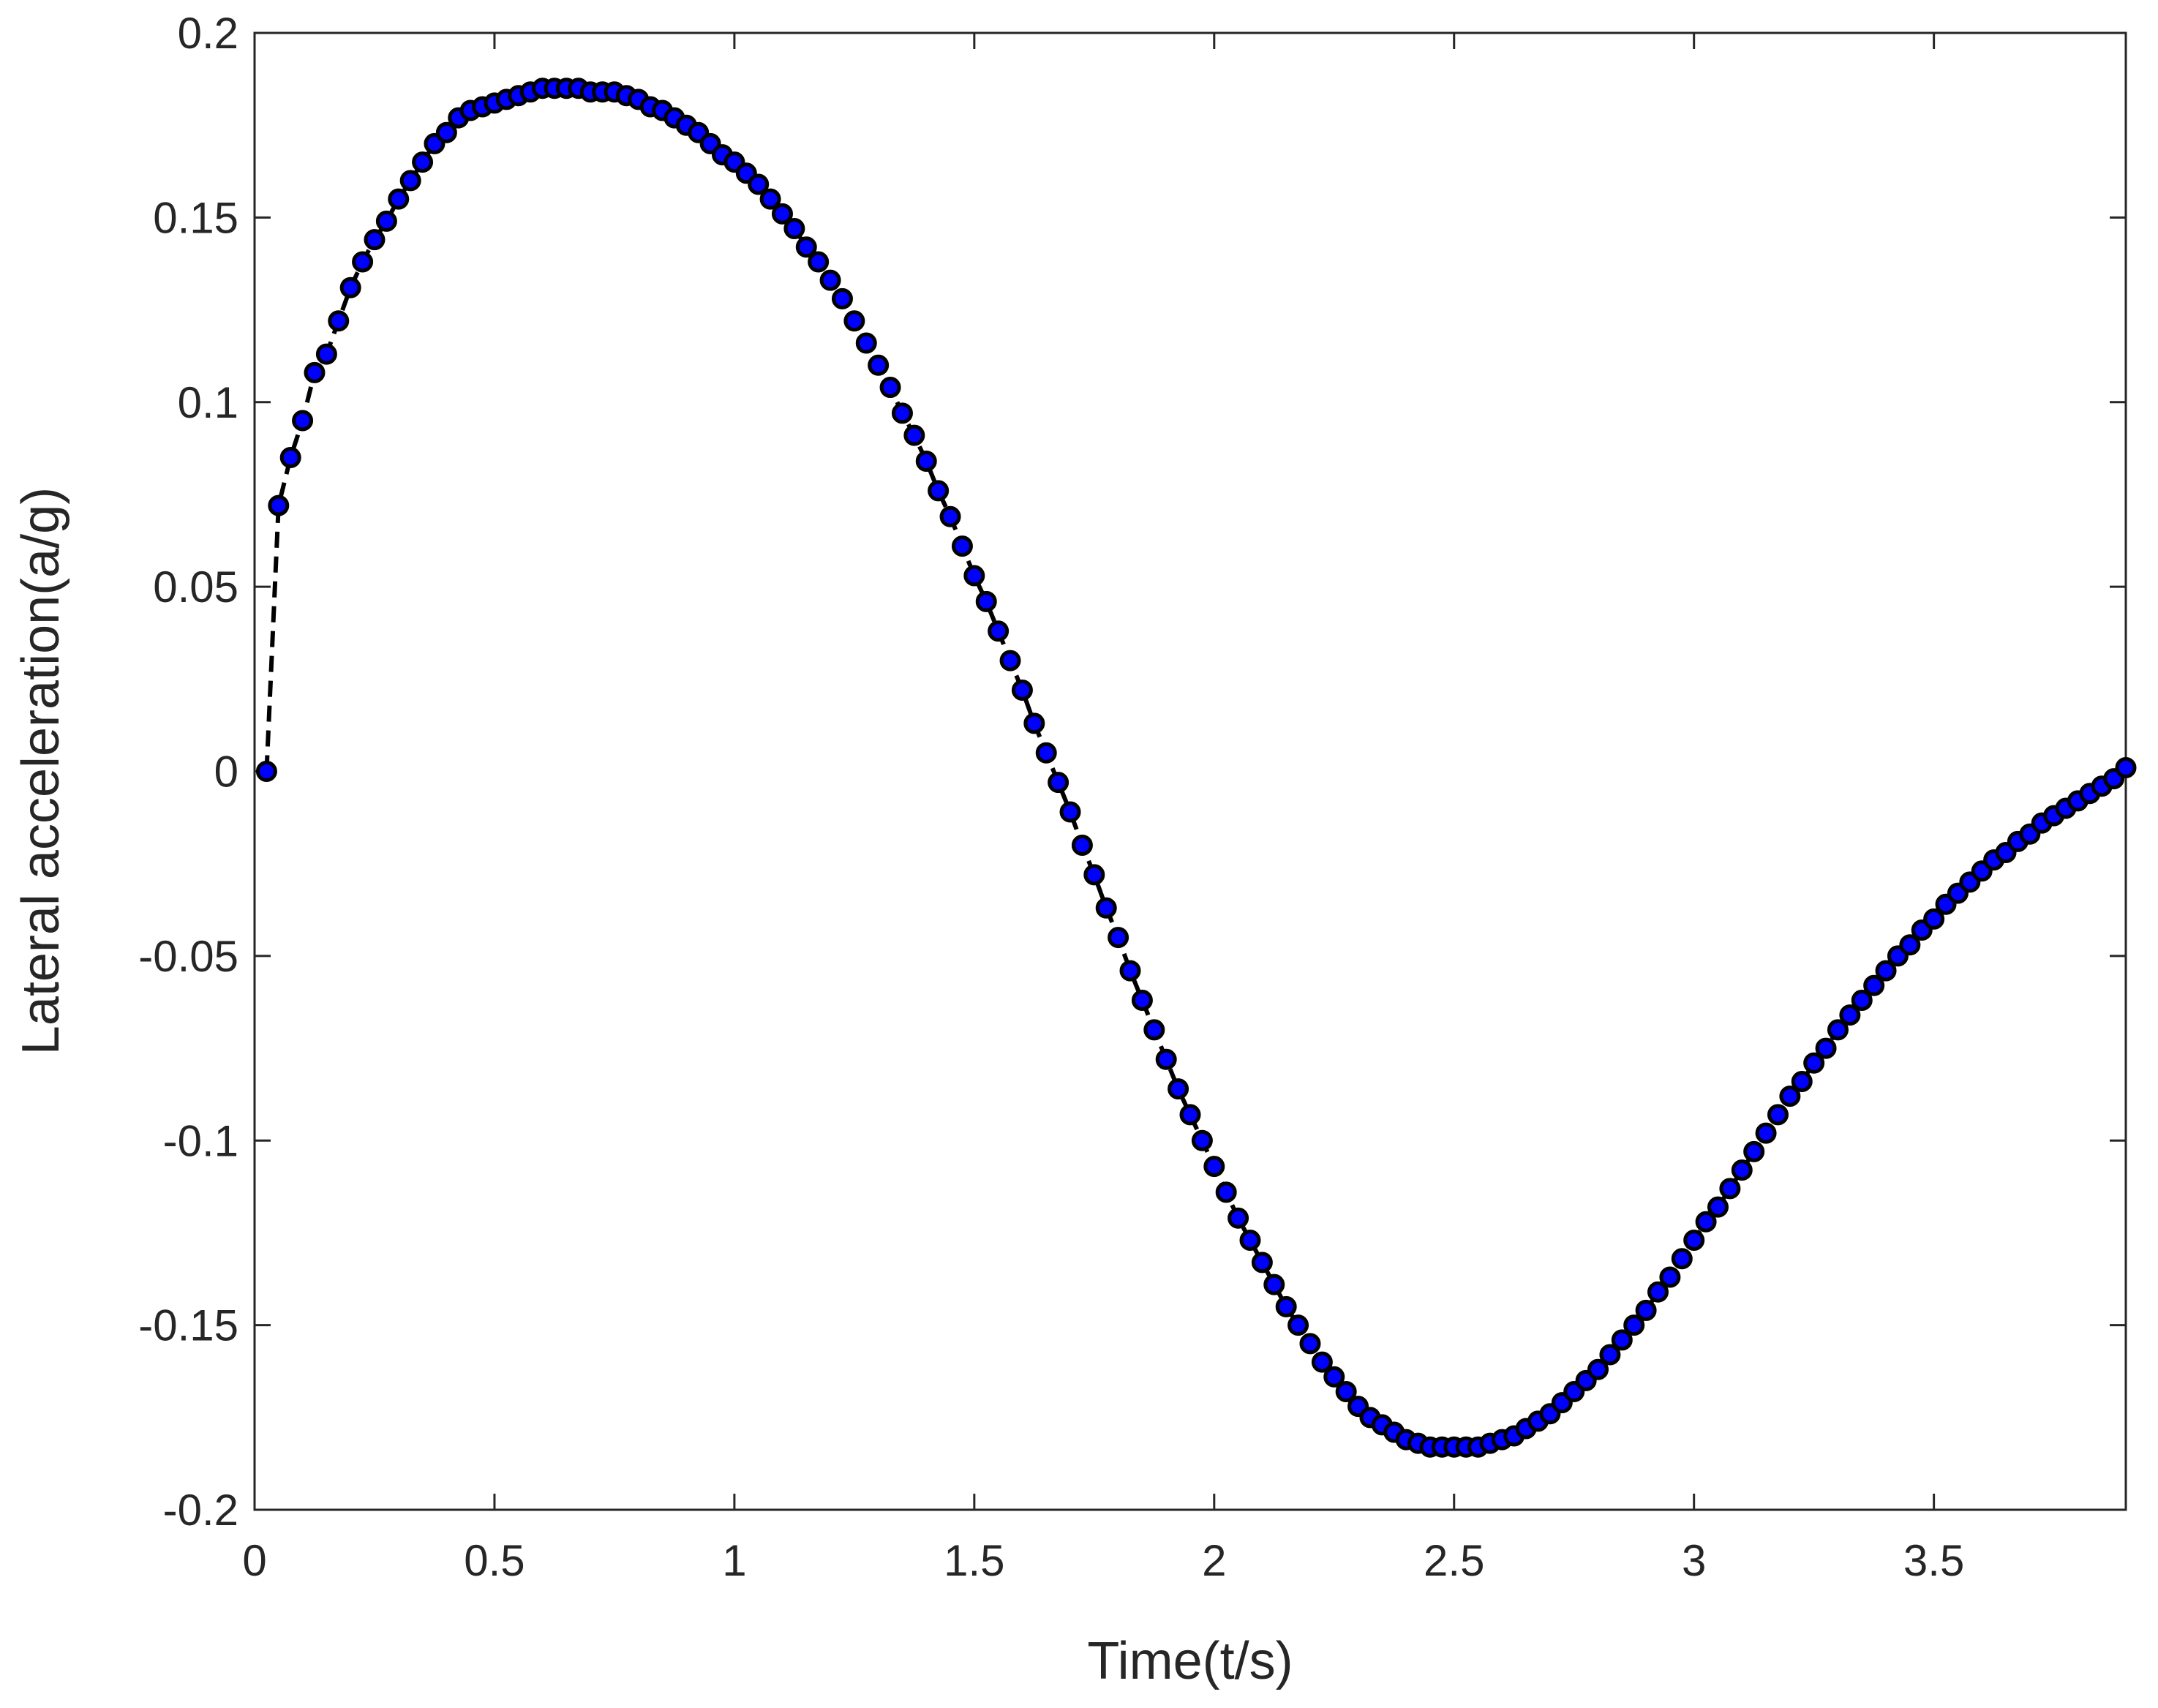  I want to click on x-tick-label: 3.5, so click(1933, 1560).